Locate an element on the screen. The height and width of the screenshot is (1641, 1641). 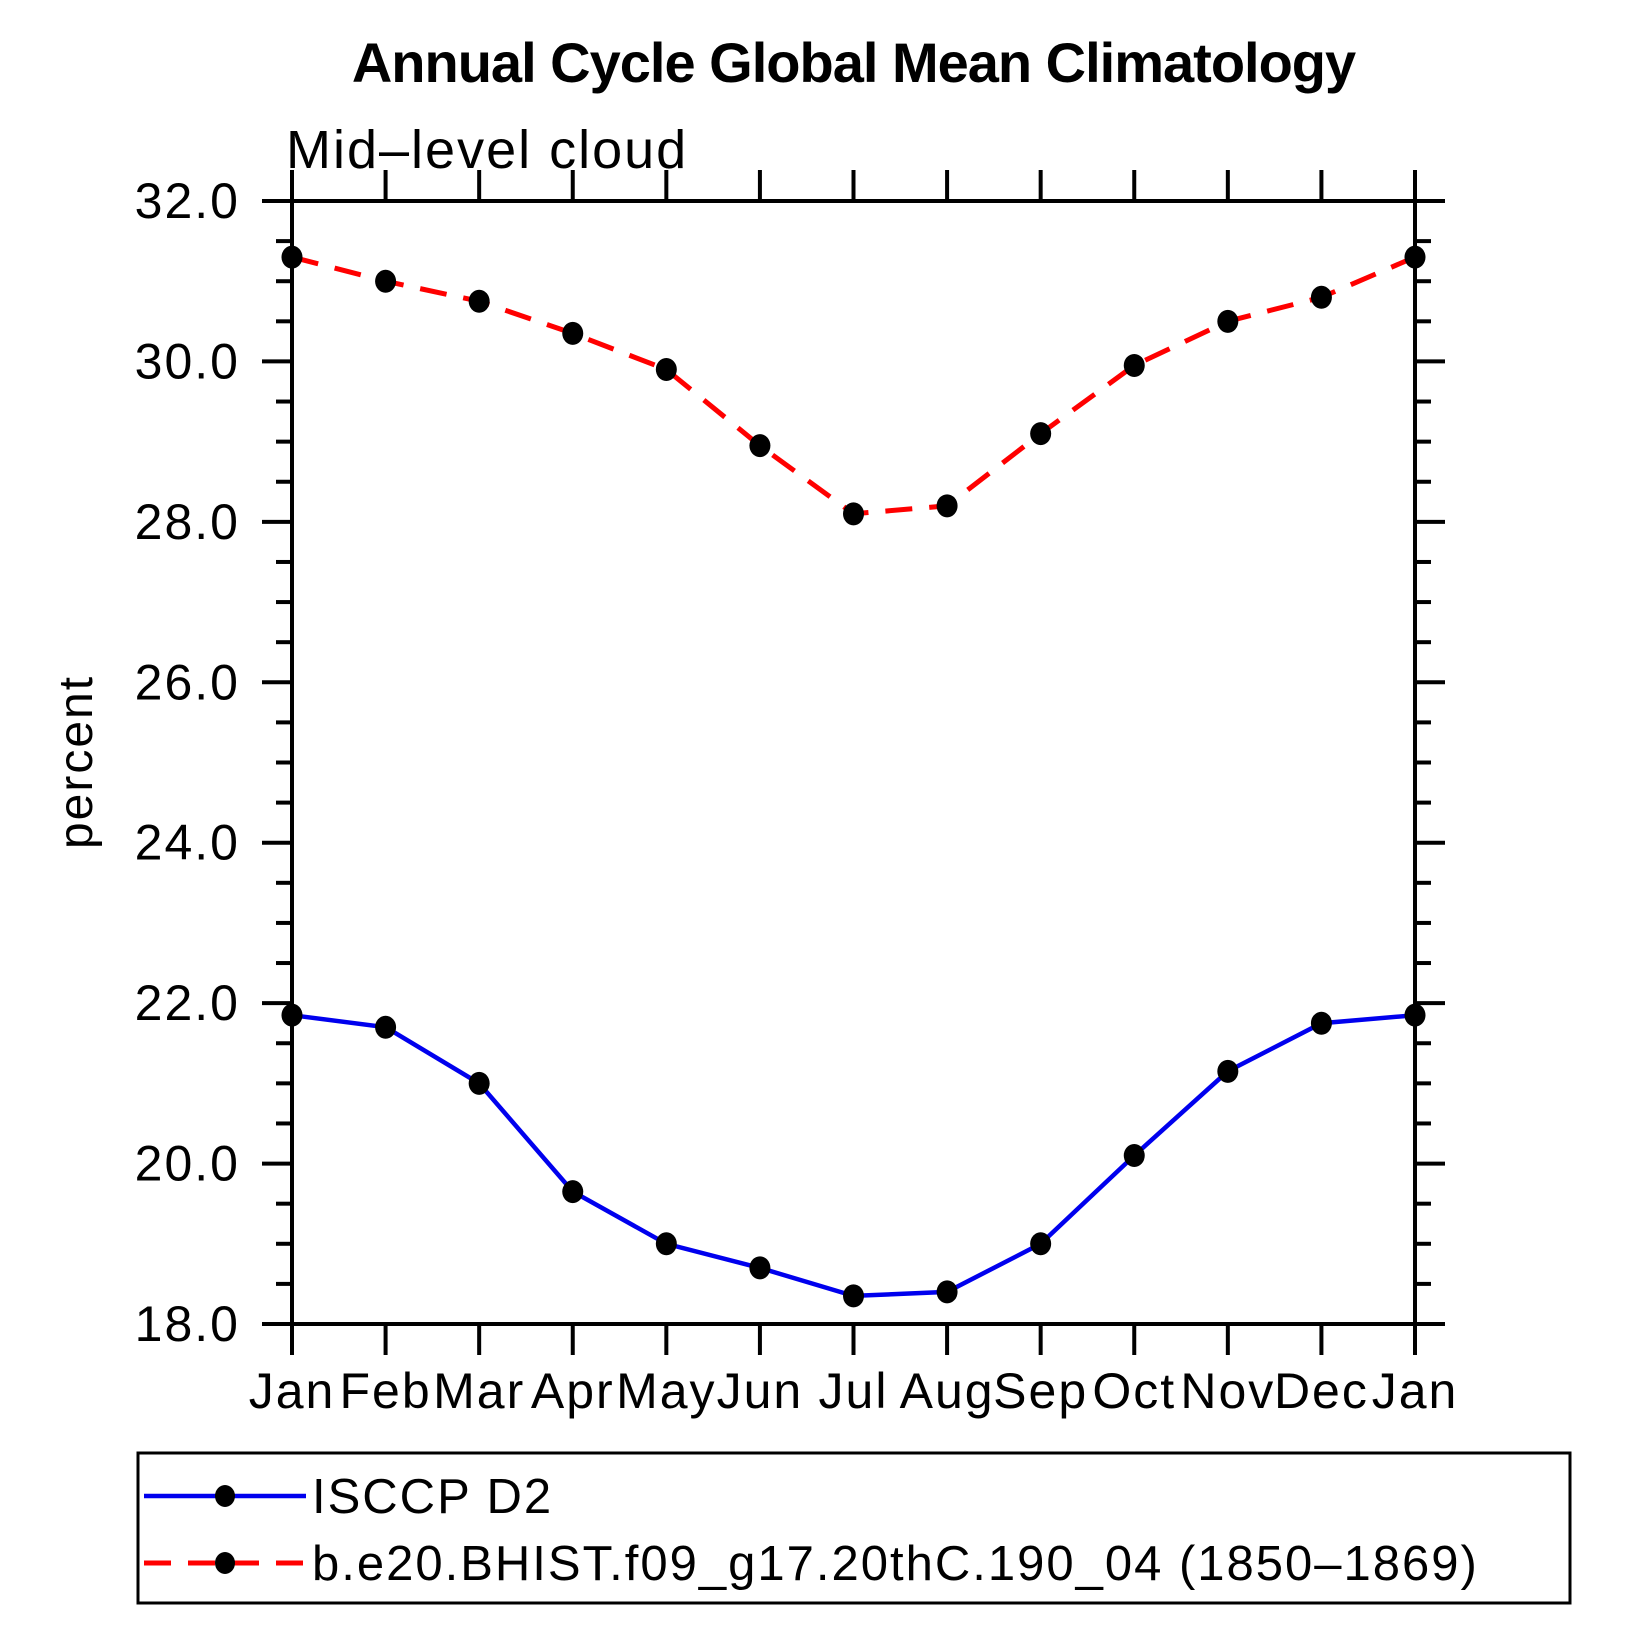
y-tick-label: 24.0 is located at coordinates (187, 843).